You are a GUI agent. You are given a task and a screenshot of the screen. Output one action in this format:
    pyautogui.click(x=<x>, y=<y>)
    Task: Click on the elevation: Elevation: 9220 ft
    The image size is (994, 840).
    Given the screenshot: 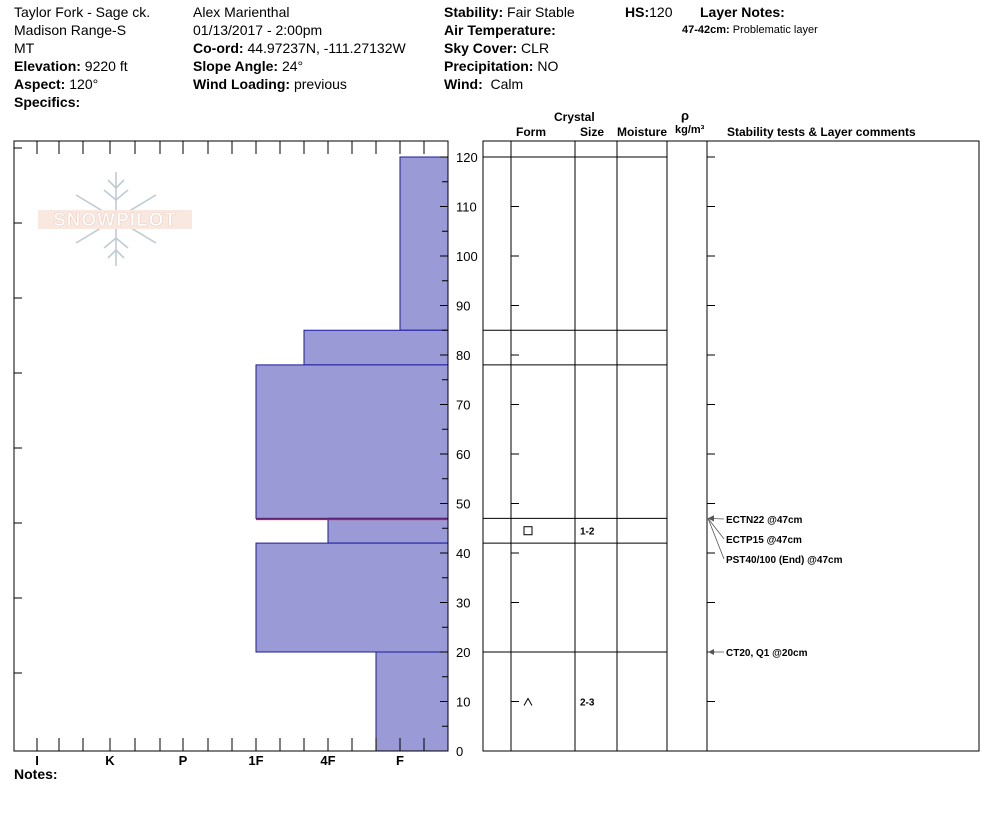 What is the action you would take?
    pyautogui.click(x=71, y=66)
    